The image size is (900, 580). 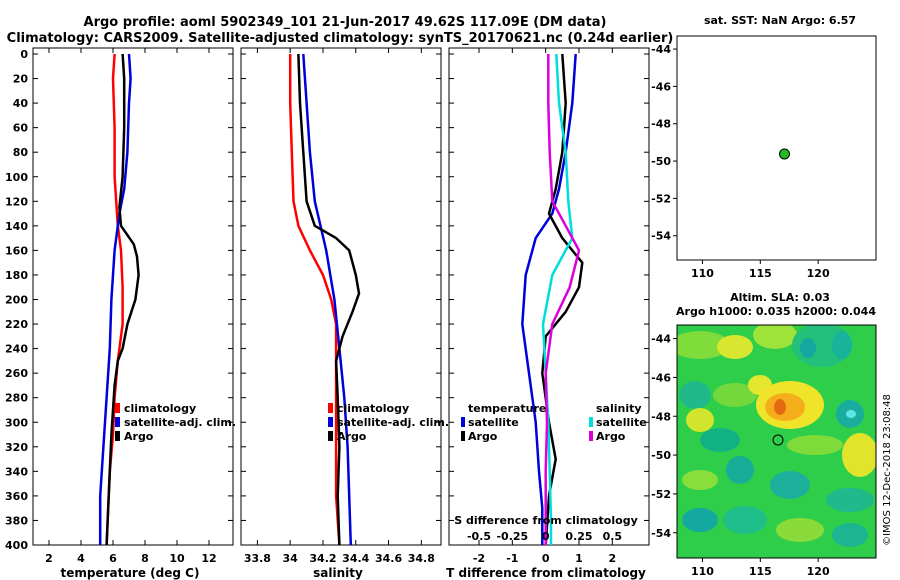 I want to click on depth-tick-label: 360, so click(x=16, y=496).